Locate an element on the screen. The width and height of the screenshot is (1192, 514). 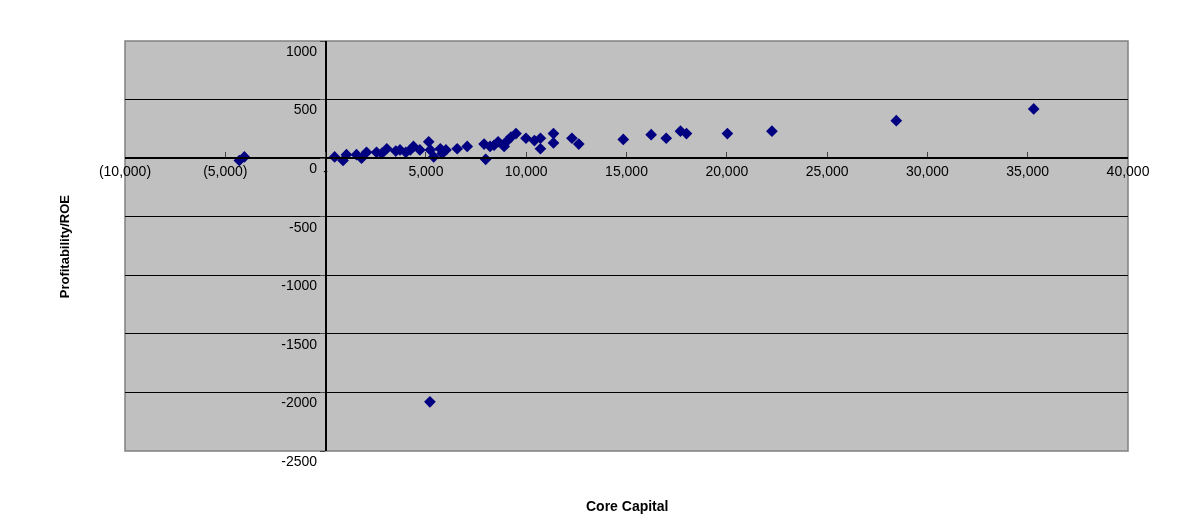
y-tick-label: -1500 is located at coordinates (299, 343).